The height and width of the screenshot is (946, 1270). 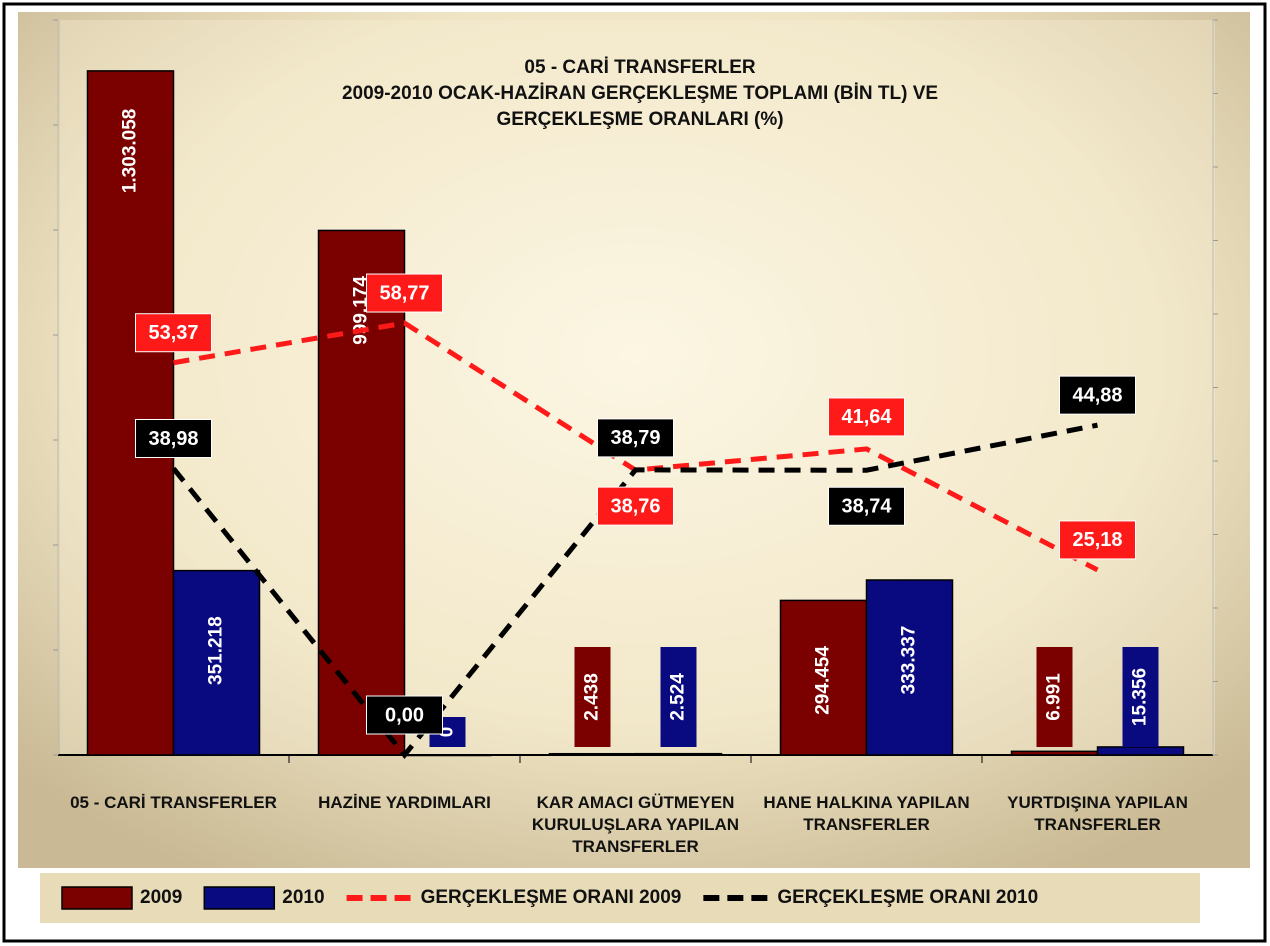 I want to click on value-label: 2.438, so click(x=592, y=697).